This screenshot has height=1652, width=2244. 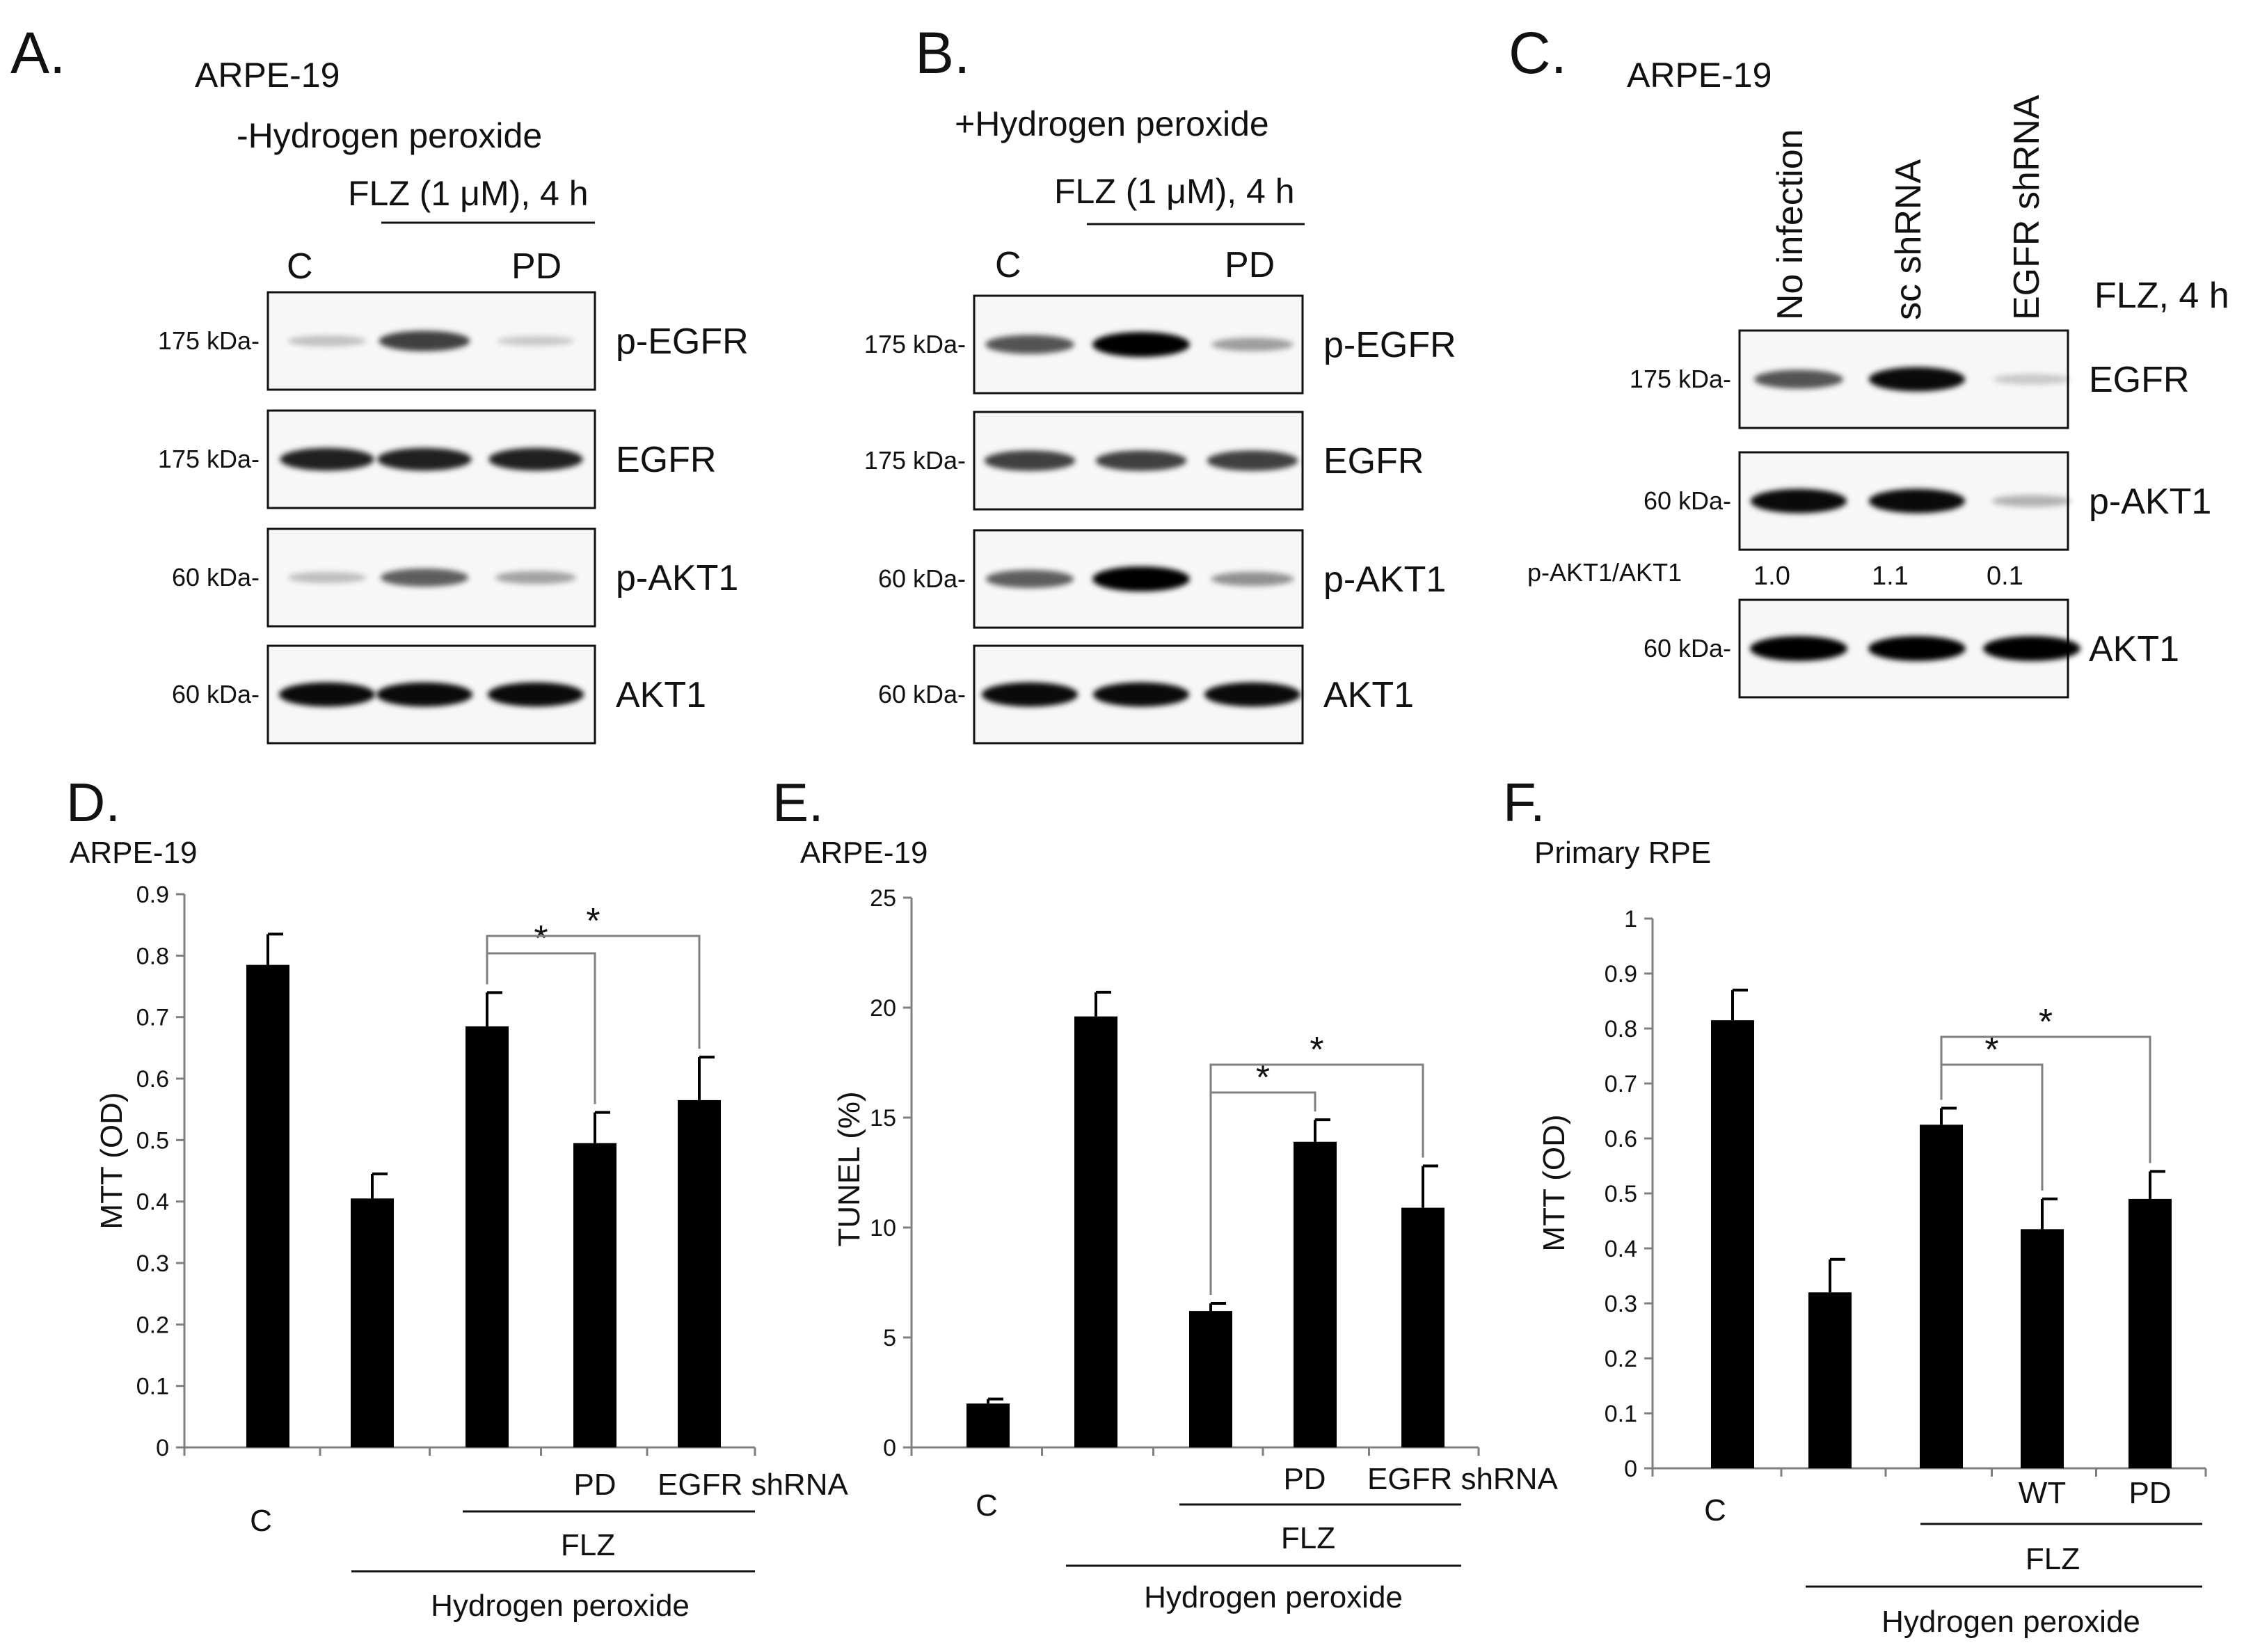 I want to click on panel-f-y-tick-label: 0.2, so click(x=1621, y=1359).